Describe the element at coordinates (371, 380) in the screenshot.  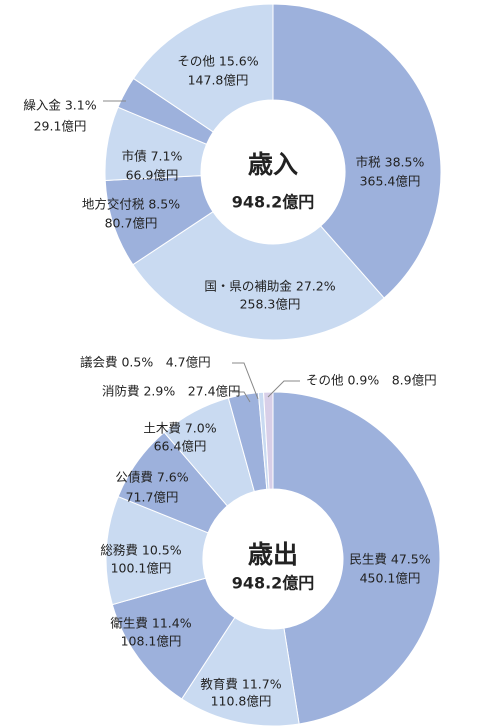
I see `slice-label: その他 0.9% 8.9億円` at that location.